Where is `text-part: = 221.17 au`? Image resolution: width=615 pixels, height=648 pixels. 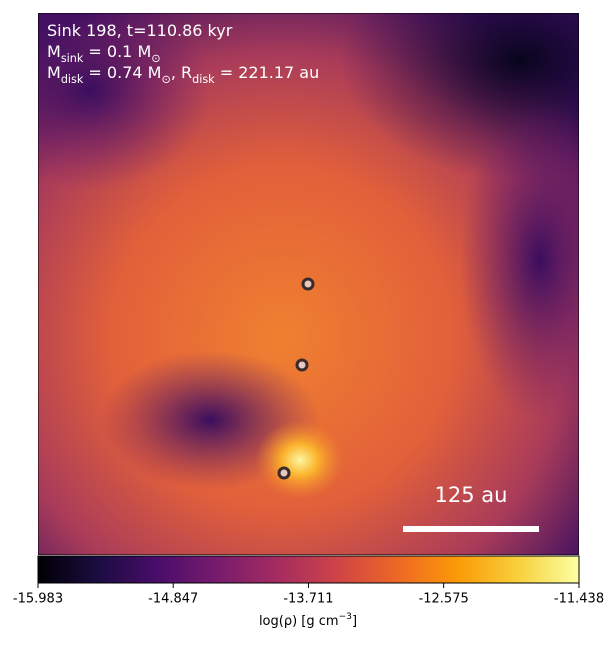 text-part: = 221.17 au is located at coordinates (267, 72).